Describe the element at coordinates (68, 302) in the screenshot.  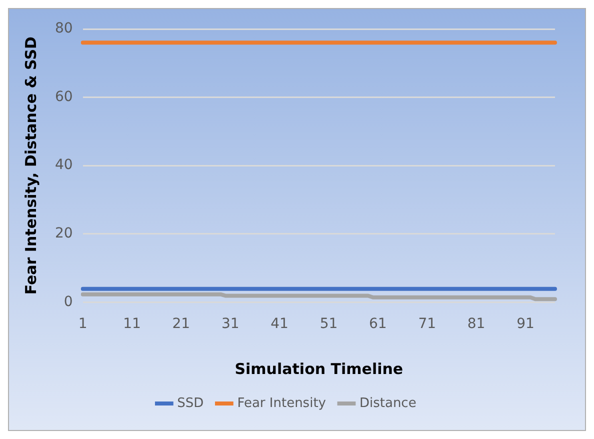
I see `y-tick-label: 0` at that location.